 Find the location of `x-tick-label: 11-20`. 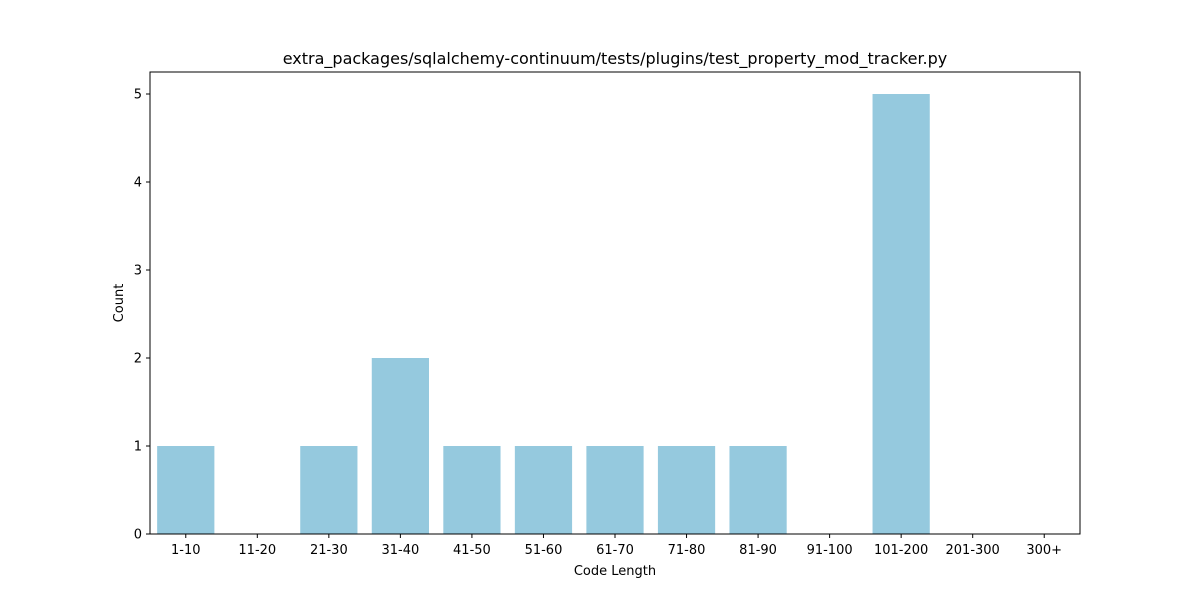

x-tick-label: 11-20 is located at coordinates (257, 550).